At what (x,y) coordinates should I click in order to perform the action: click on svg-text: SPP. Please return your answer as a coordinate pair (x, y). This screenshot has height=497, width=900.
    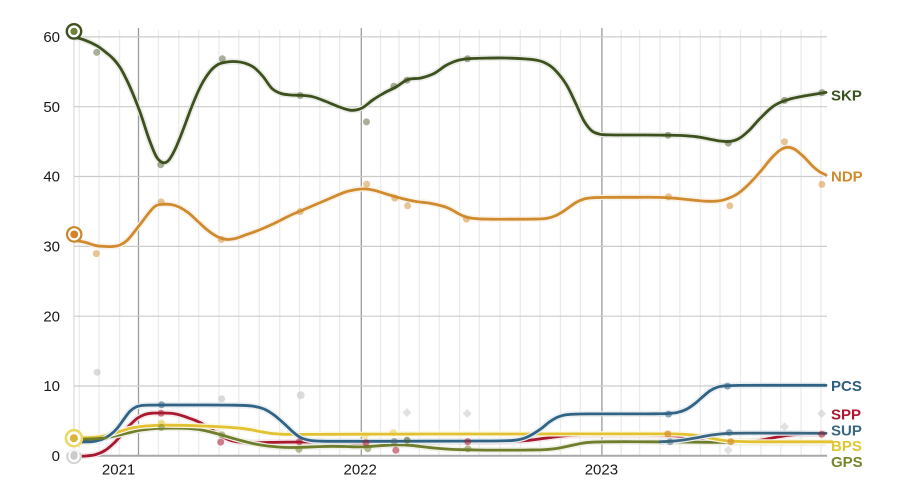
    Looking at the image, I should click on (846, 415).